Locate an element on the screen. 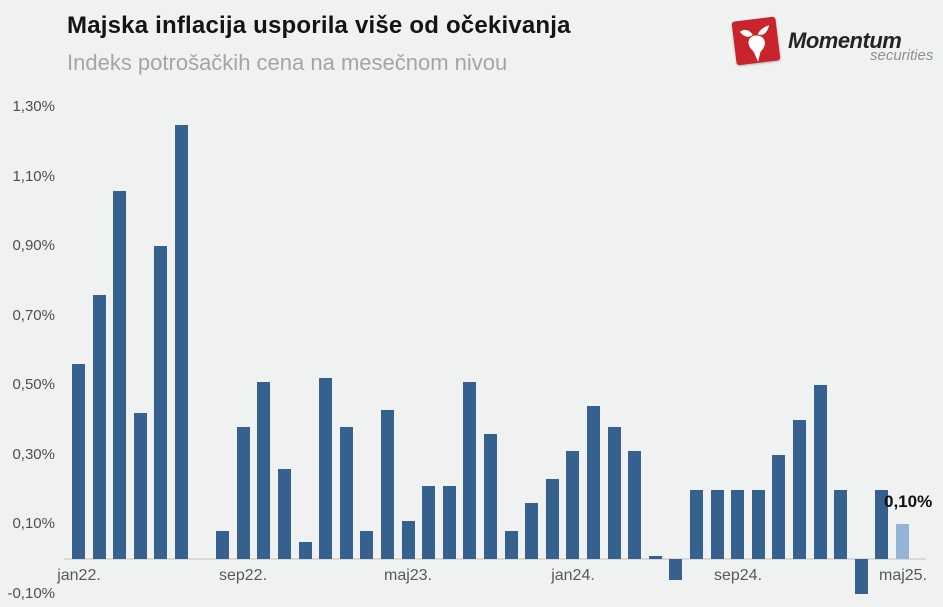  bar-maj22 is located at coordinates (161, 402).